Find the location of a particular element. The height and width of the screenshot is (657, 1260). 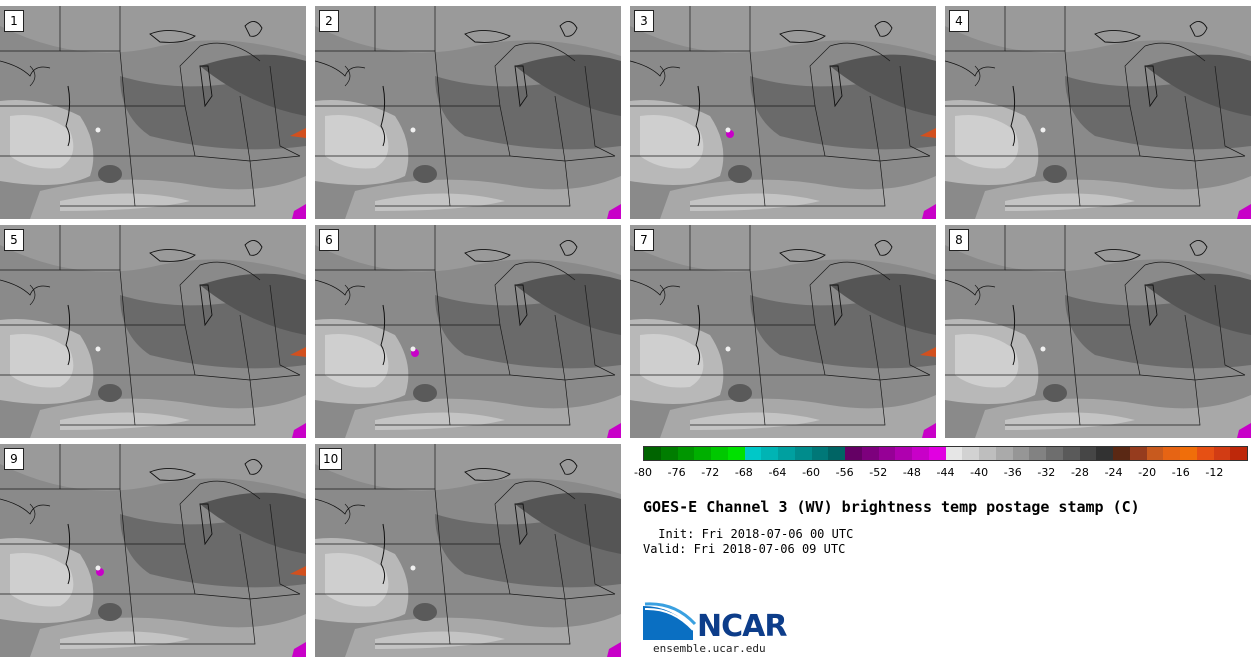

valid-time: Valid: Fri 2018-07-06 09 UTC is located at coordinates (744, 549).